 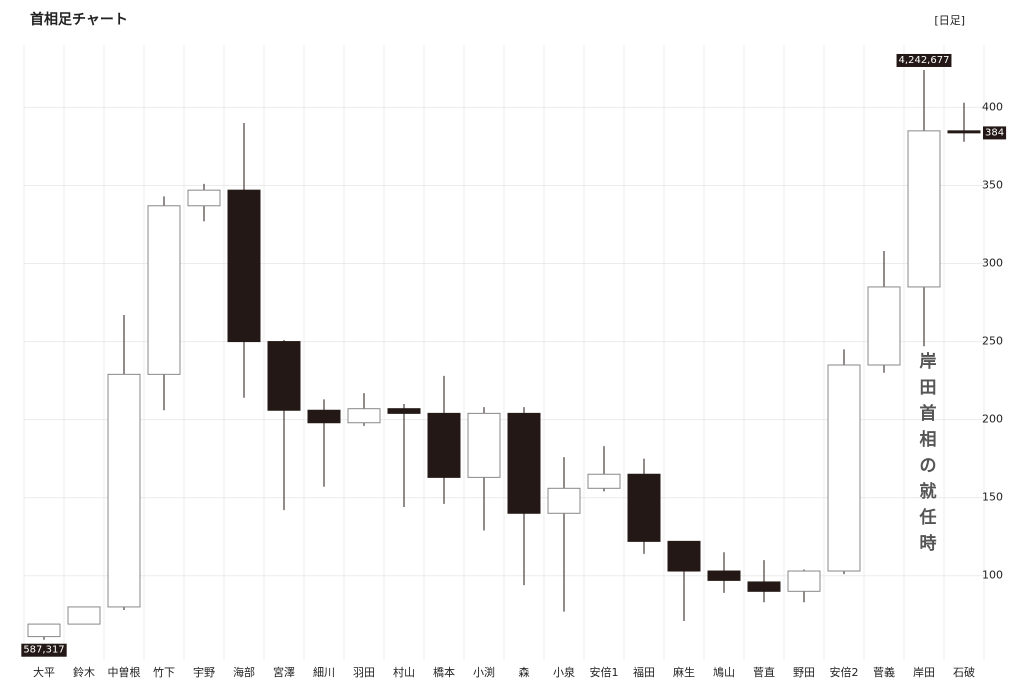 What do you see at coordinates (928, 517) in the screenshot?
I see `annotation-char: 任` at bounding box center [928, 517].